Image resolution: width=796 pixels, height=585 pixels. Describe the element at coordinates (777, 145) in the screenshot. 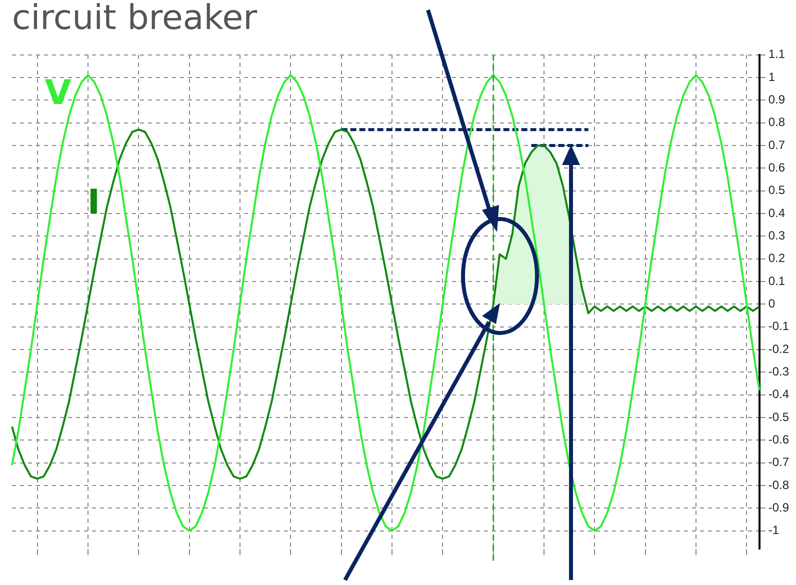

I see `y-tick-label: 0.7` at that location.